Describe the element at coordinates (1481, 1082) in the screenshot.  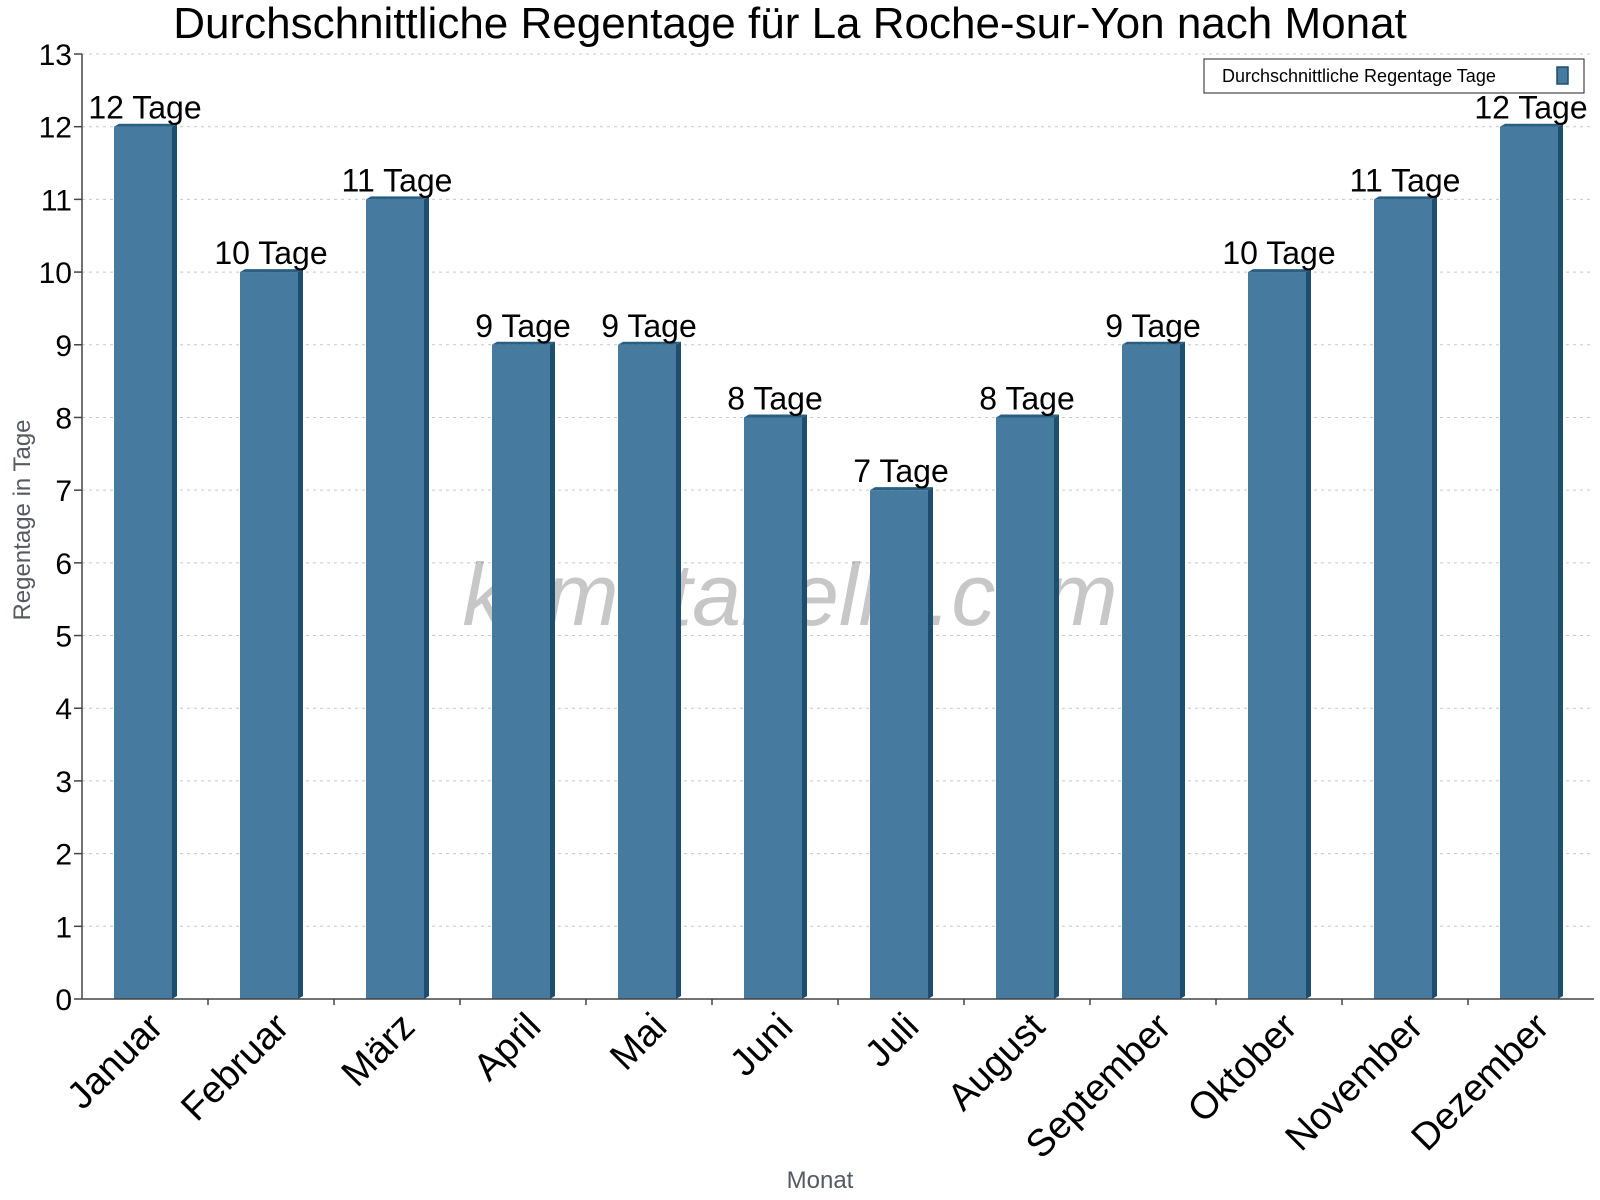
I see `x-tick-label: Dezember` at that location.